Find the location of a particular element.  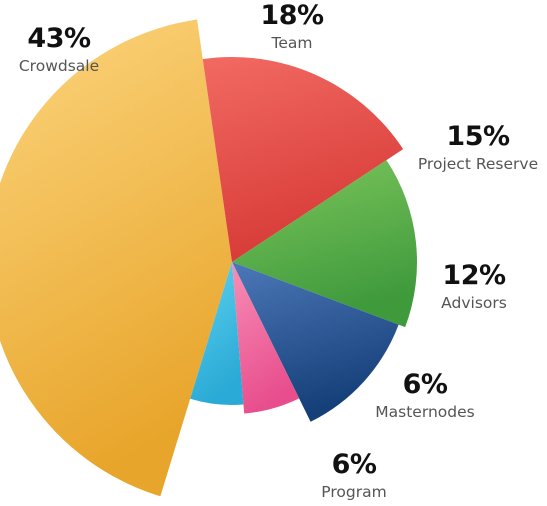

label-advisors: 12% Advisors is located at coordinates (474, 287).